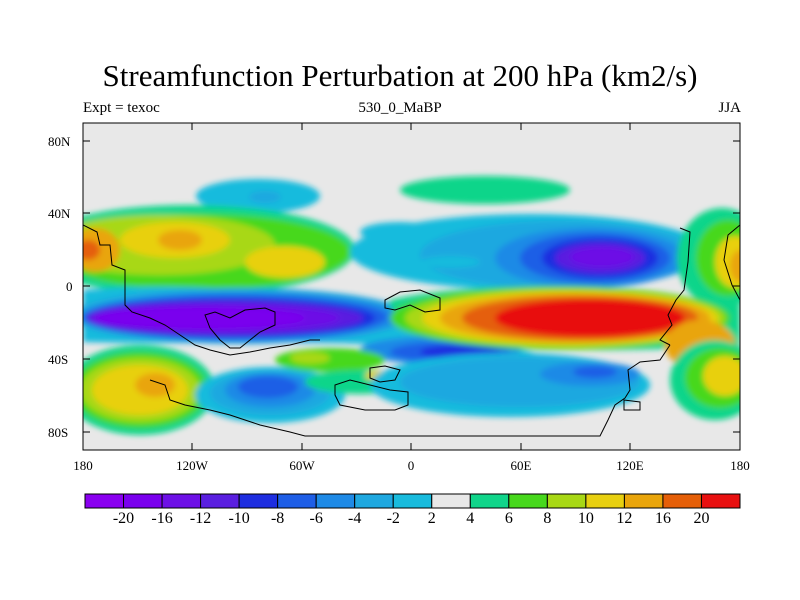 The height and width of the screenshot is (600, 800). Describe the element at coordinates (59, 141) in the screenshot. I see `y-tick-80n: 80N` at that location.